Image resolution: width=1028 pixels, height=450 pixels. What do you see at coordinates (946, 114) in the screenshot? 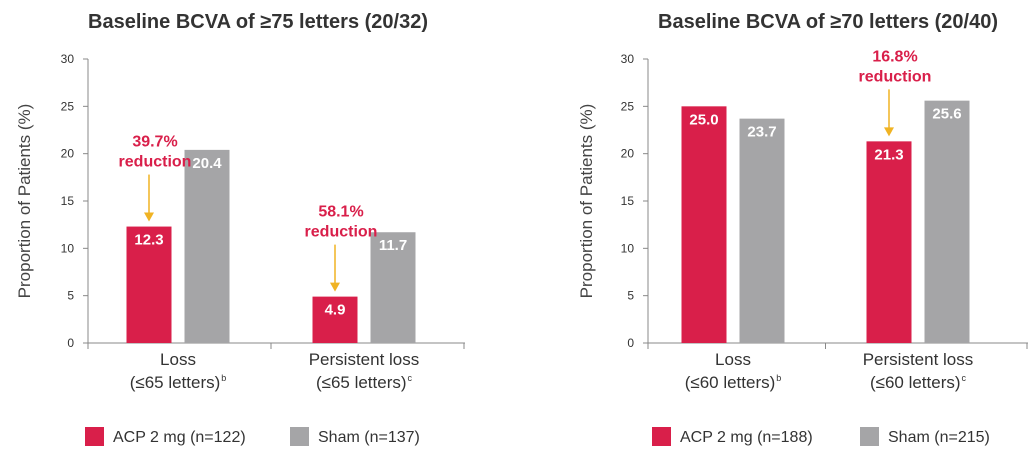
I see `chart2-bar-value-label: 25.6` at bounding box center [946, 114].